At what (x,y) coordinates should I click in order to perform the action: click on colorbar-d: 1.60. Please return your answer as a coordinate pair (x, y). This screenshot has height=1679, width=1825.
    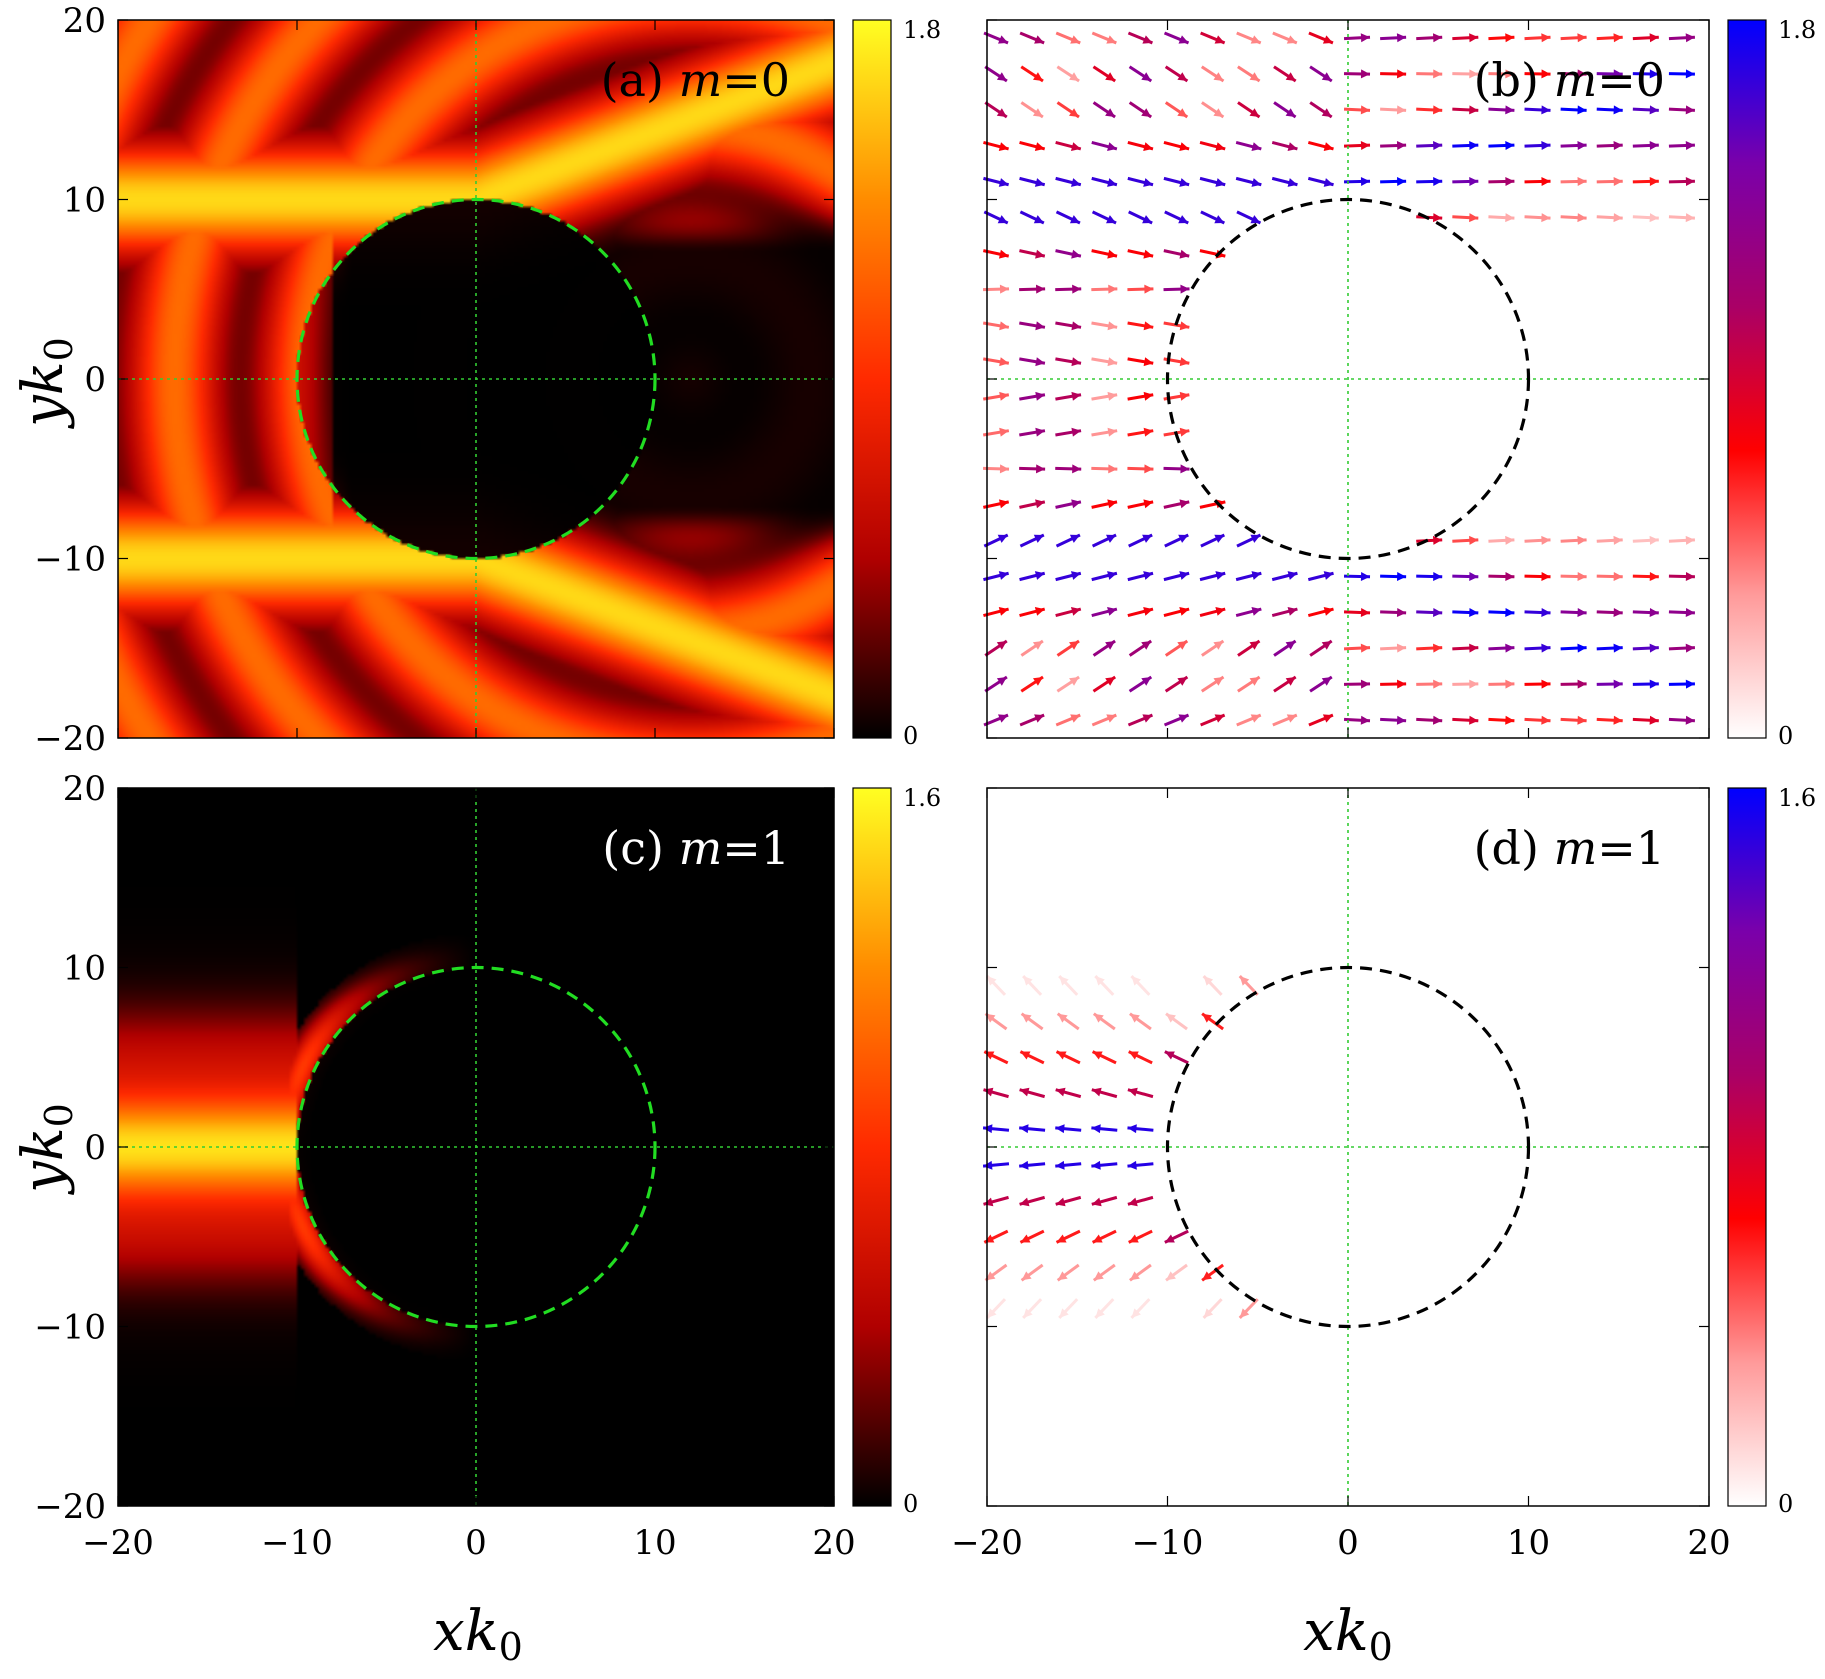
    Looking at the image, I should click on (1771, 1151).